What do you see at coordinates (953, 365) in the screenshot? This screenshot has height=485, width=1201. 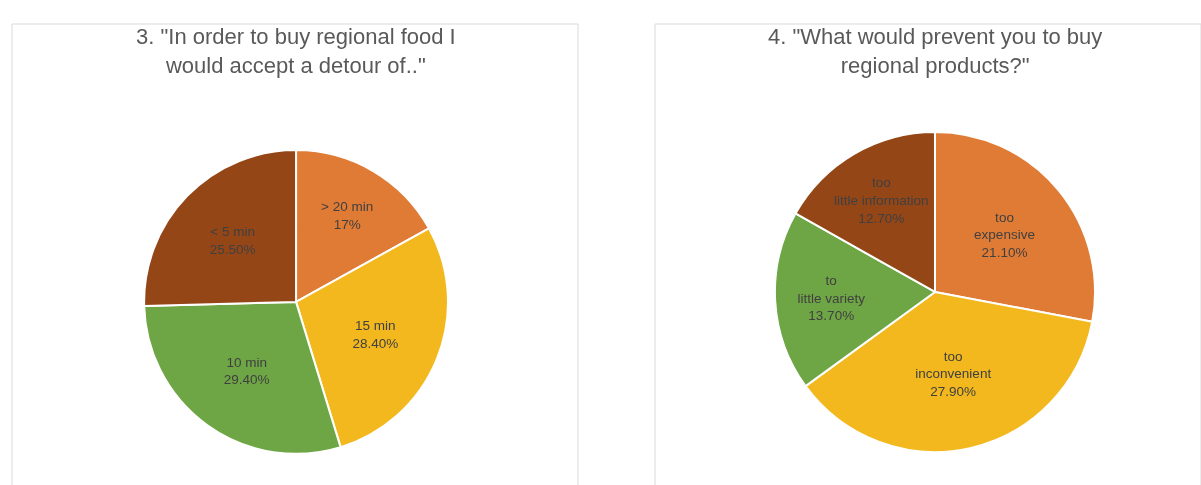 I see `slice-label: too inconvenient` at bounding box center [953, 365].